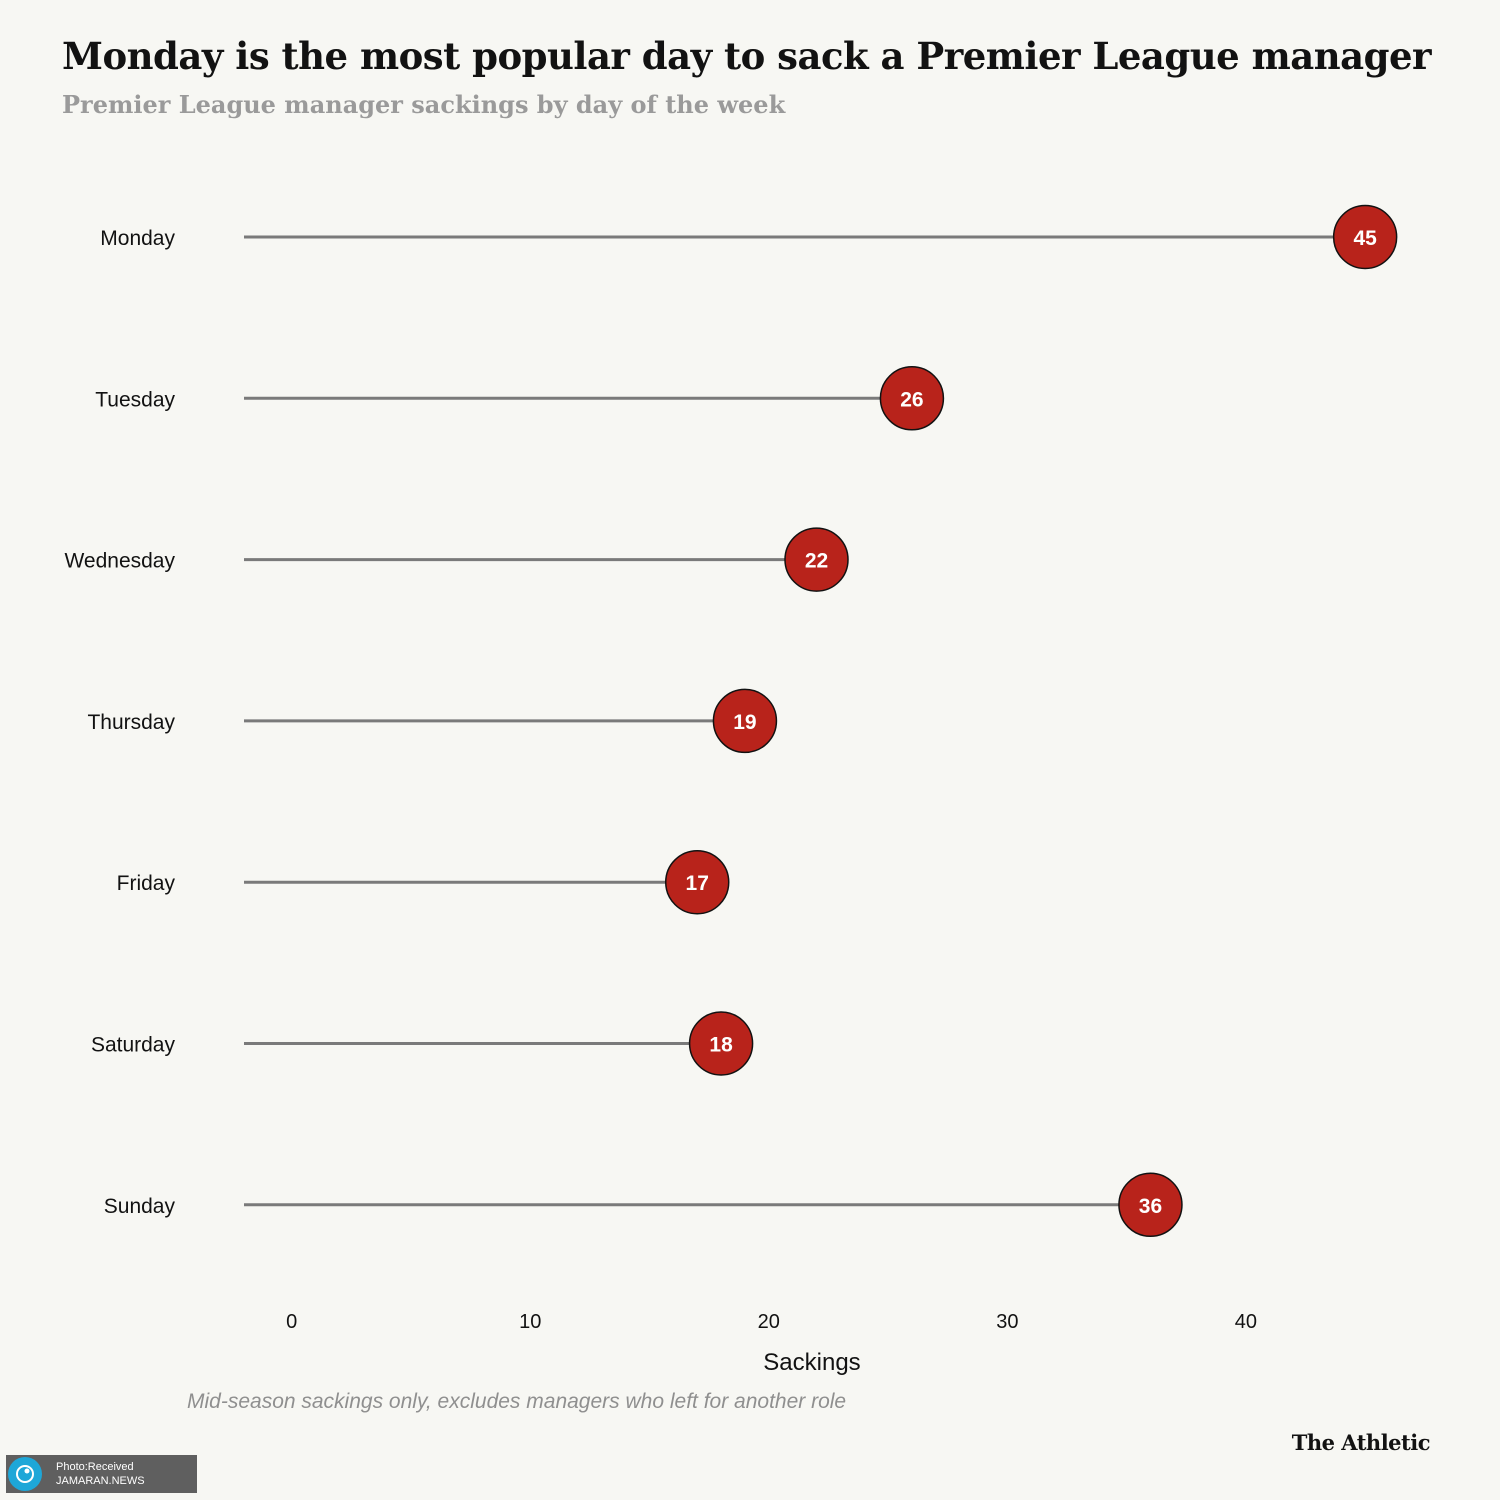 The image size is (1500, 1500). Describe the element at coordinates (1007, 1322) in the screenshot. I see `x-tick-label: 30` at that location.